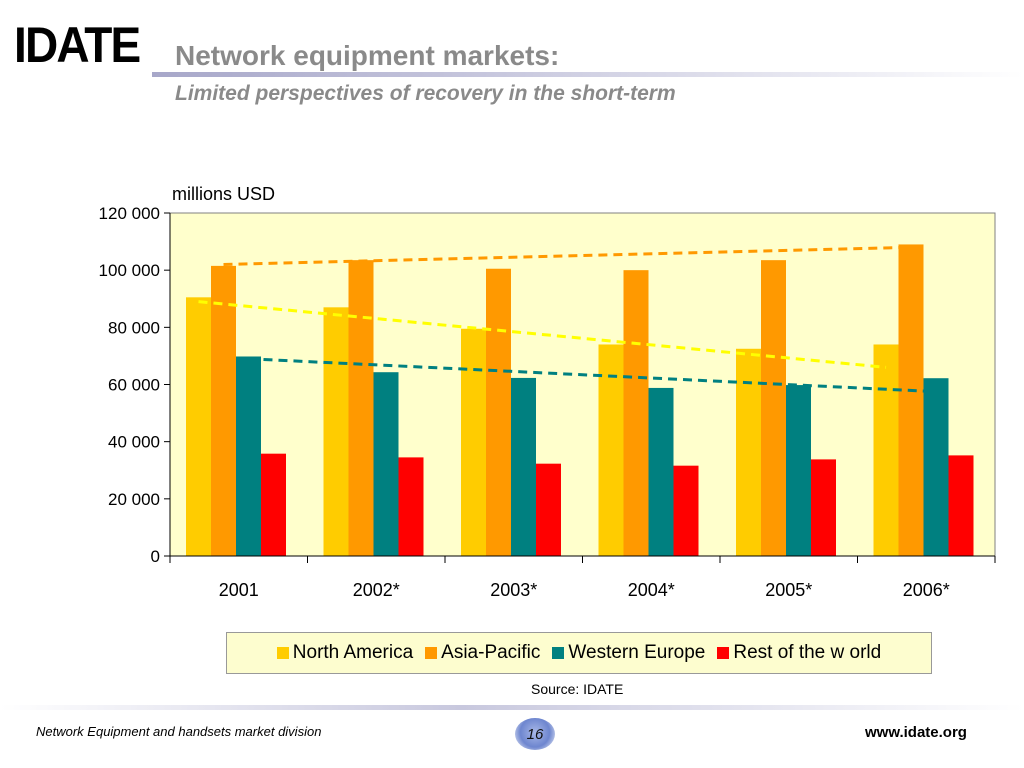 Image resolution: width=1024 pixels, height=768 pixels. What do you see at coordinates (134, 327) in the screenshot?
I see `y-tick-label: 80 000` at bounding box center [134, 327].